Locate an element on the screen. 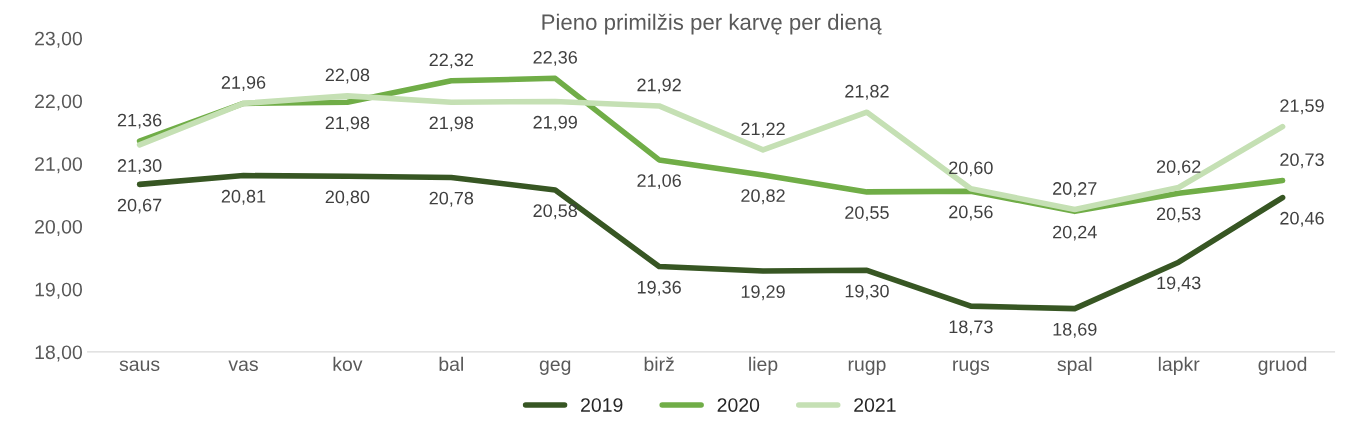 The width and height of the screenshot is (1348, 424). chart-title: Pieno primilžis per karvę per dieną is located at coordinates (712, 24).